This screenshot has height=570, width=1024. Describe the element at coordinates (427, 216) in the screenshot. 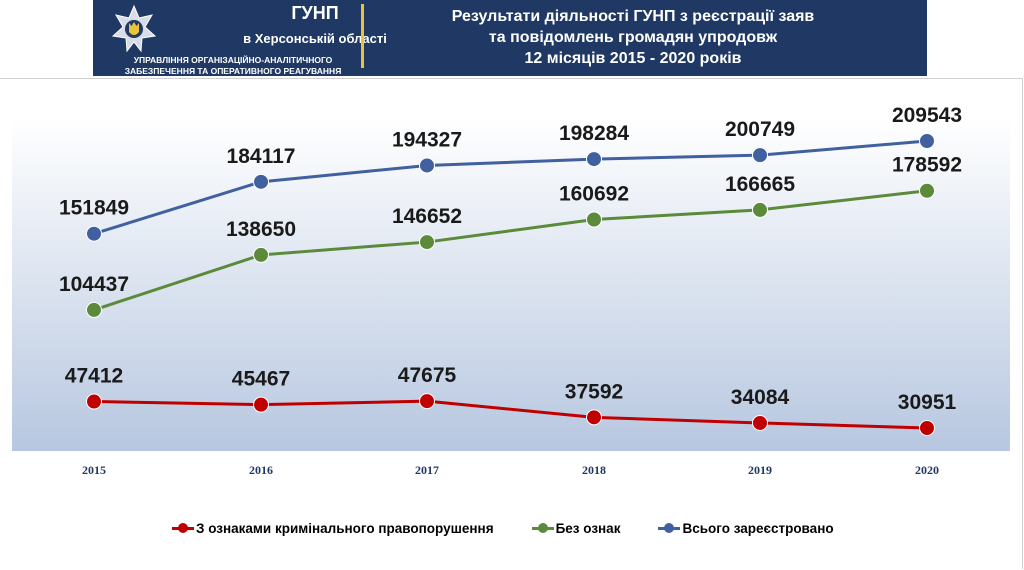

I see `series-1-data-label: 146652` at that location.